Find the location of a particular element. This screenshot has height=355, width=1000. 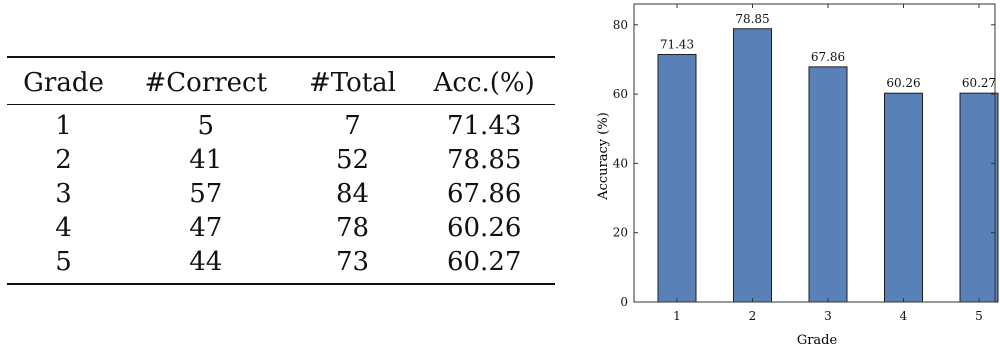

table-row: 2 41 52 78.85 is located at coordinates (281, 160).